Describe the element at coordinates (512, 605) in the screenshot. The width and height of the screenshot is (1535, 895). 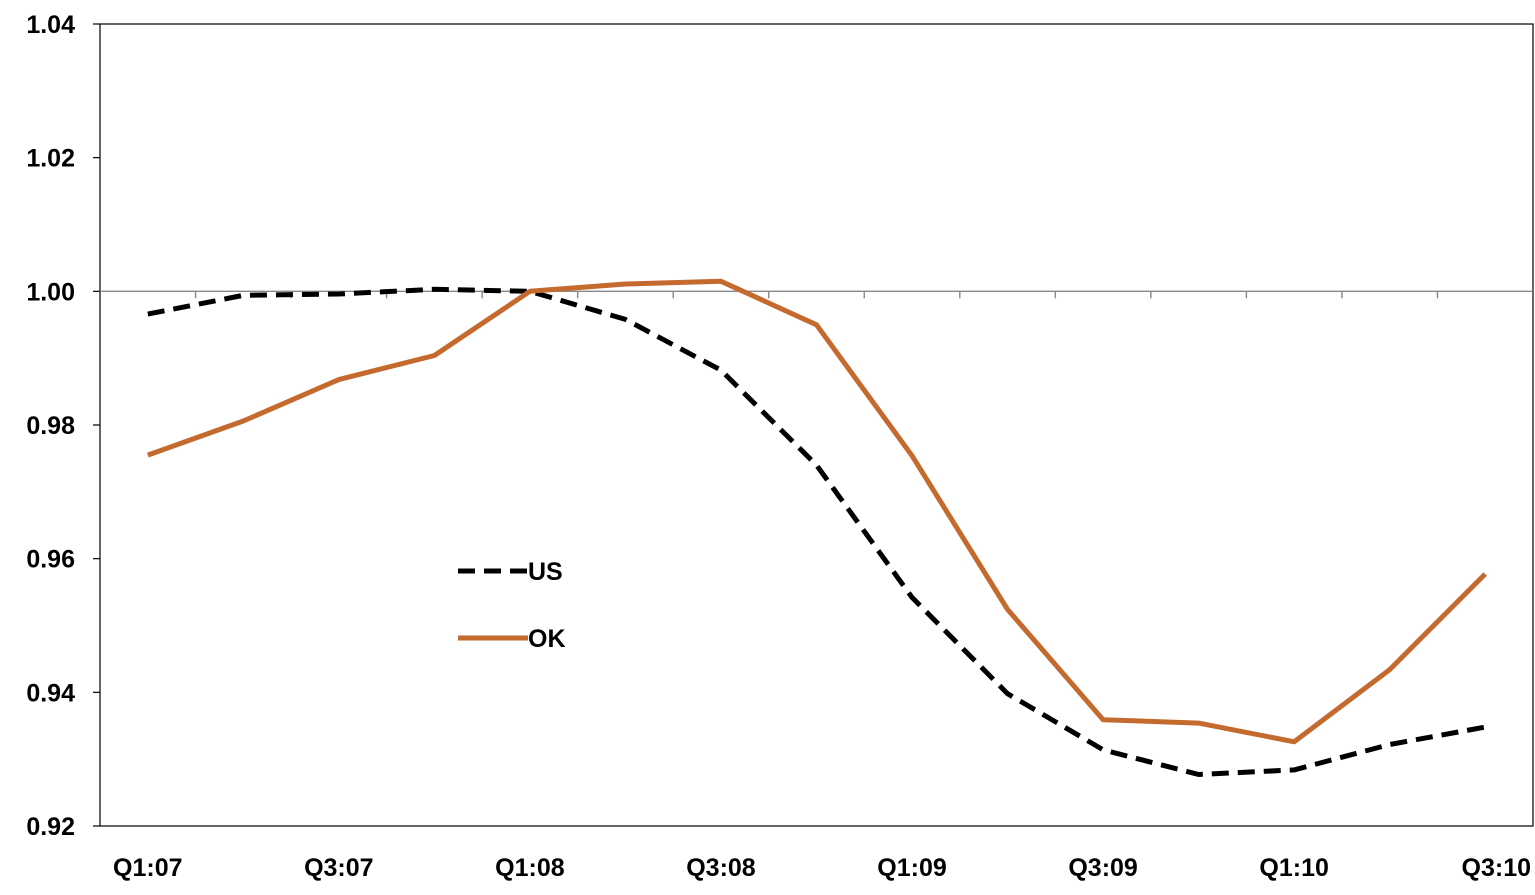
I see `legend: US OK` at that location.